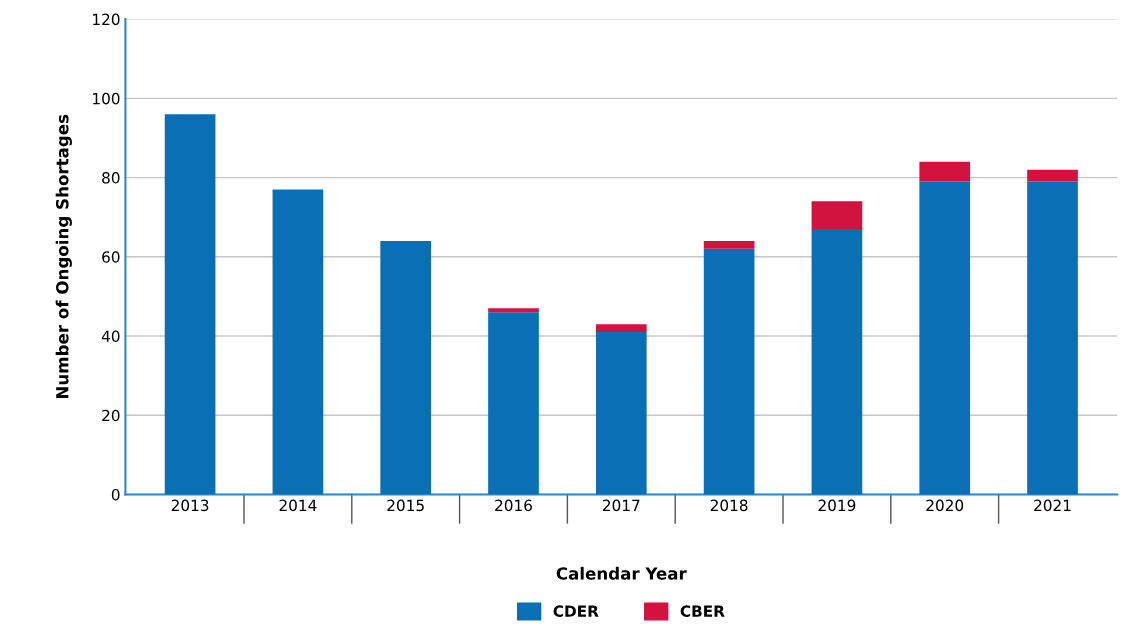 This screenshot has width=1140, height=638. I want to click on x-tick-label: 2018, so click(729, 505).